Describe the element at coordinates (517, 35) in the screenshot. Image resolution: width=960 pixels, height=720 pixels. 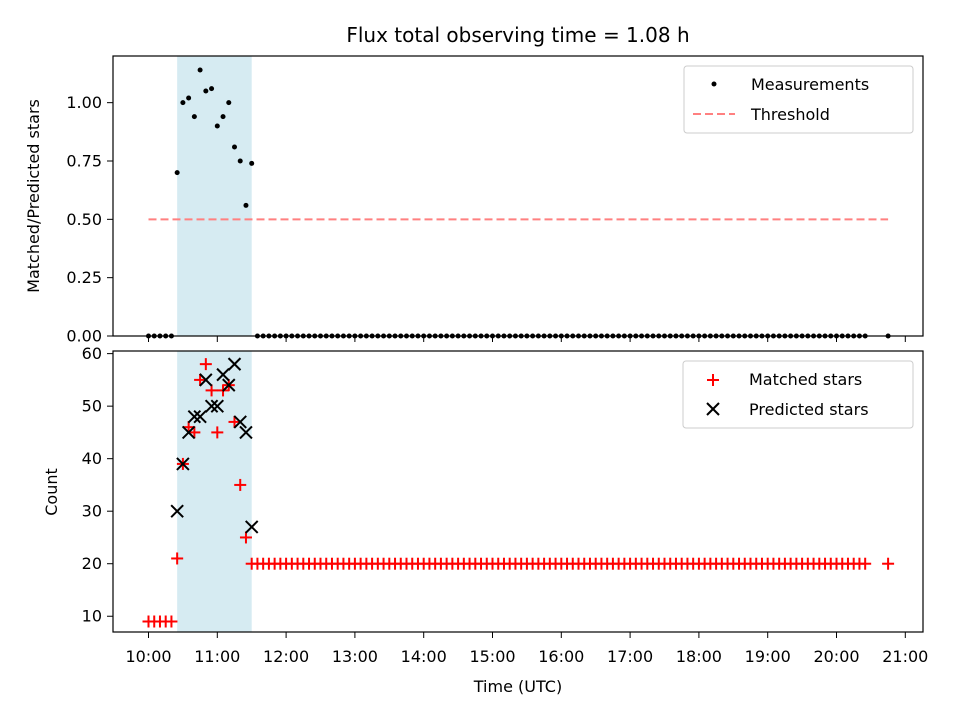
I see `chart-title: Flux total observing time = 1.08 h` at that location.